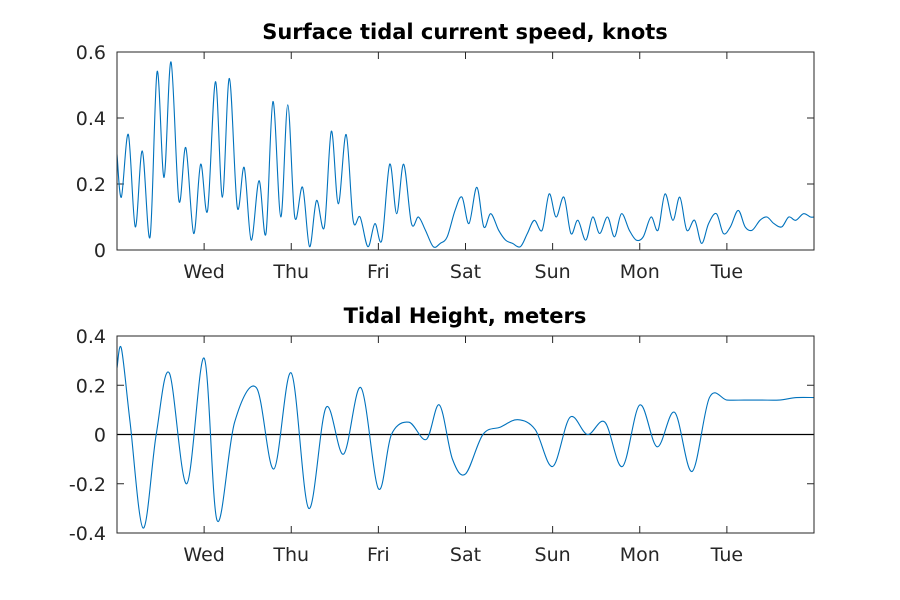 The height and width of the screenshot is (600, 900). What do you see at coordinates (91, 119) in the screenshot?
I see `current-speed-ytick-label: 0.4` at bounding box center [91, 119].